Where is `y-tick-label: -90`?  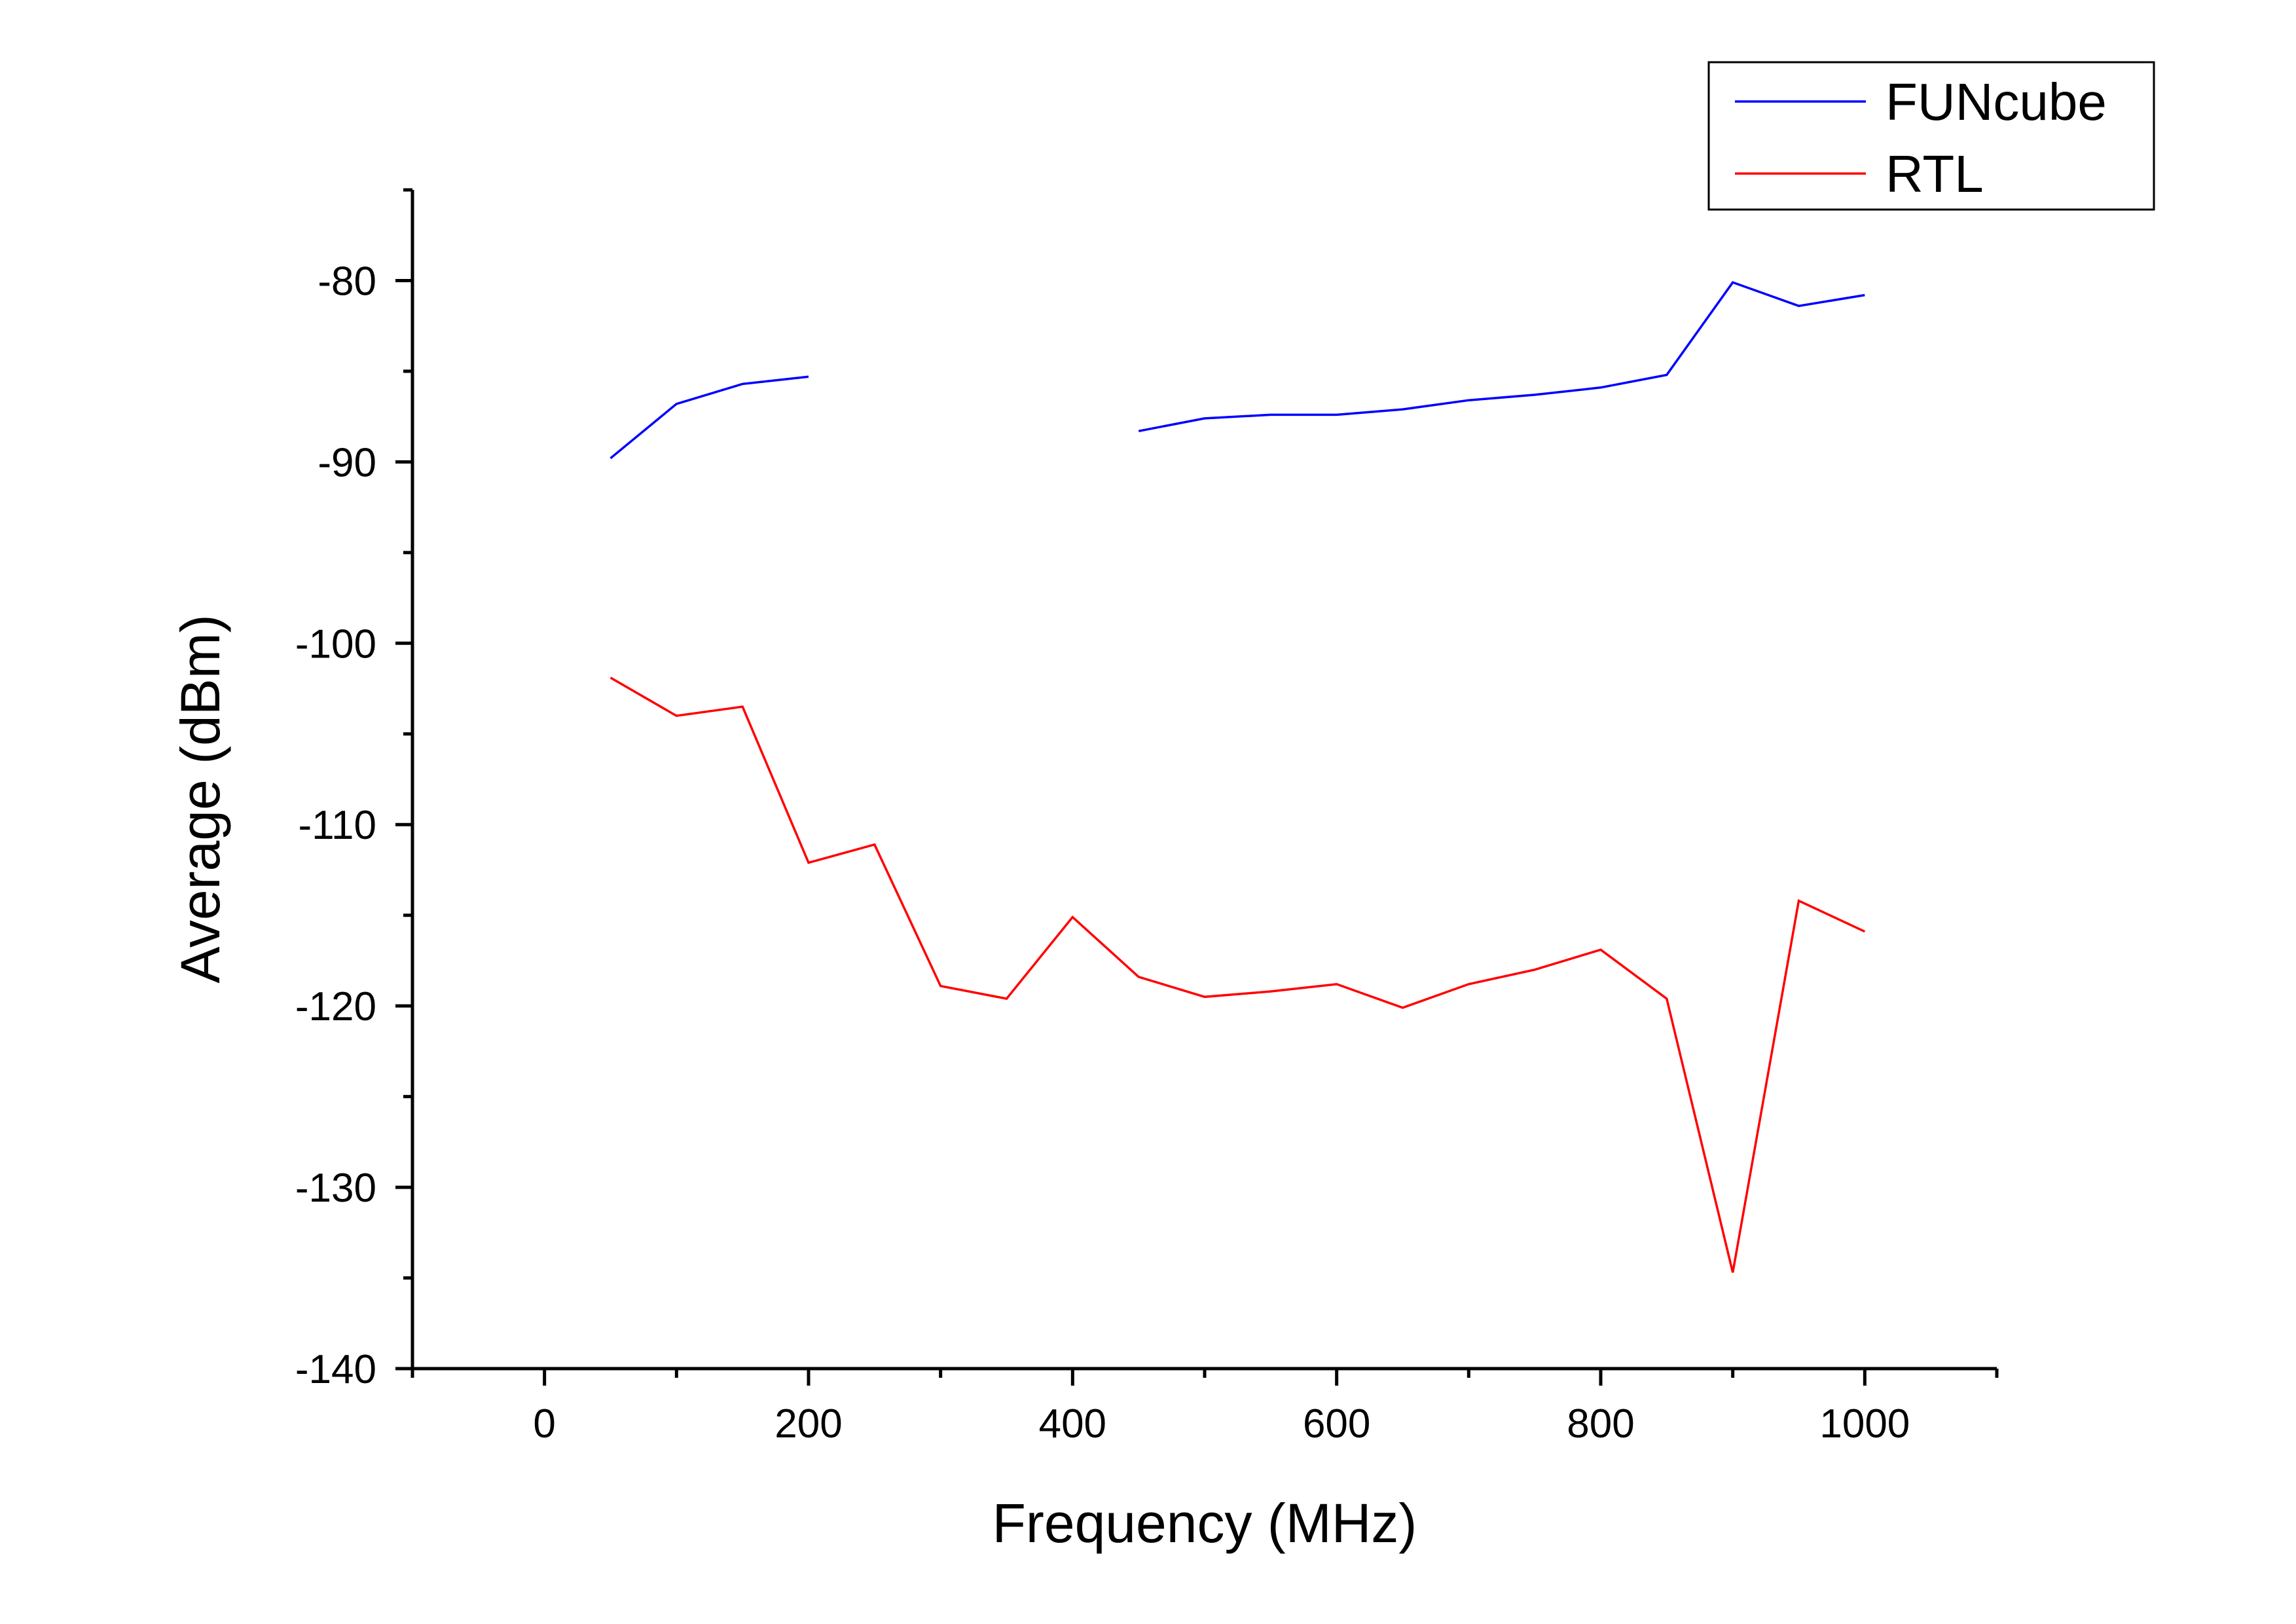 y-tick-label: -90 is located at coordinates (347, 462).